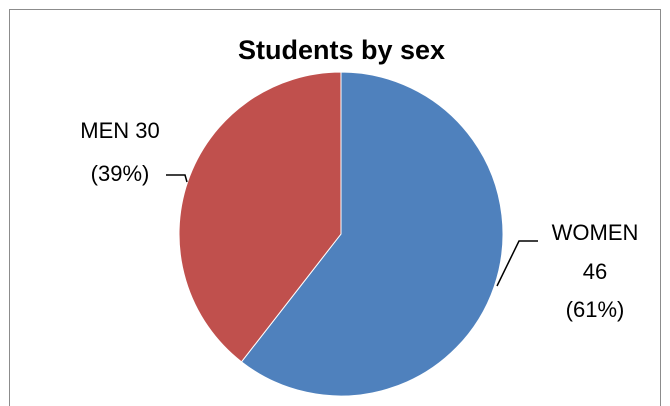 The image size is (670, 406). Describe the element at coordinates (517, 263) in the screenshot. I see `leader-line-women` at that location.